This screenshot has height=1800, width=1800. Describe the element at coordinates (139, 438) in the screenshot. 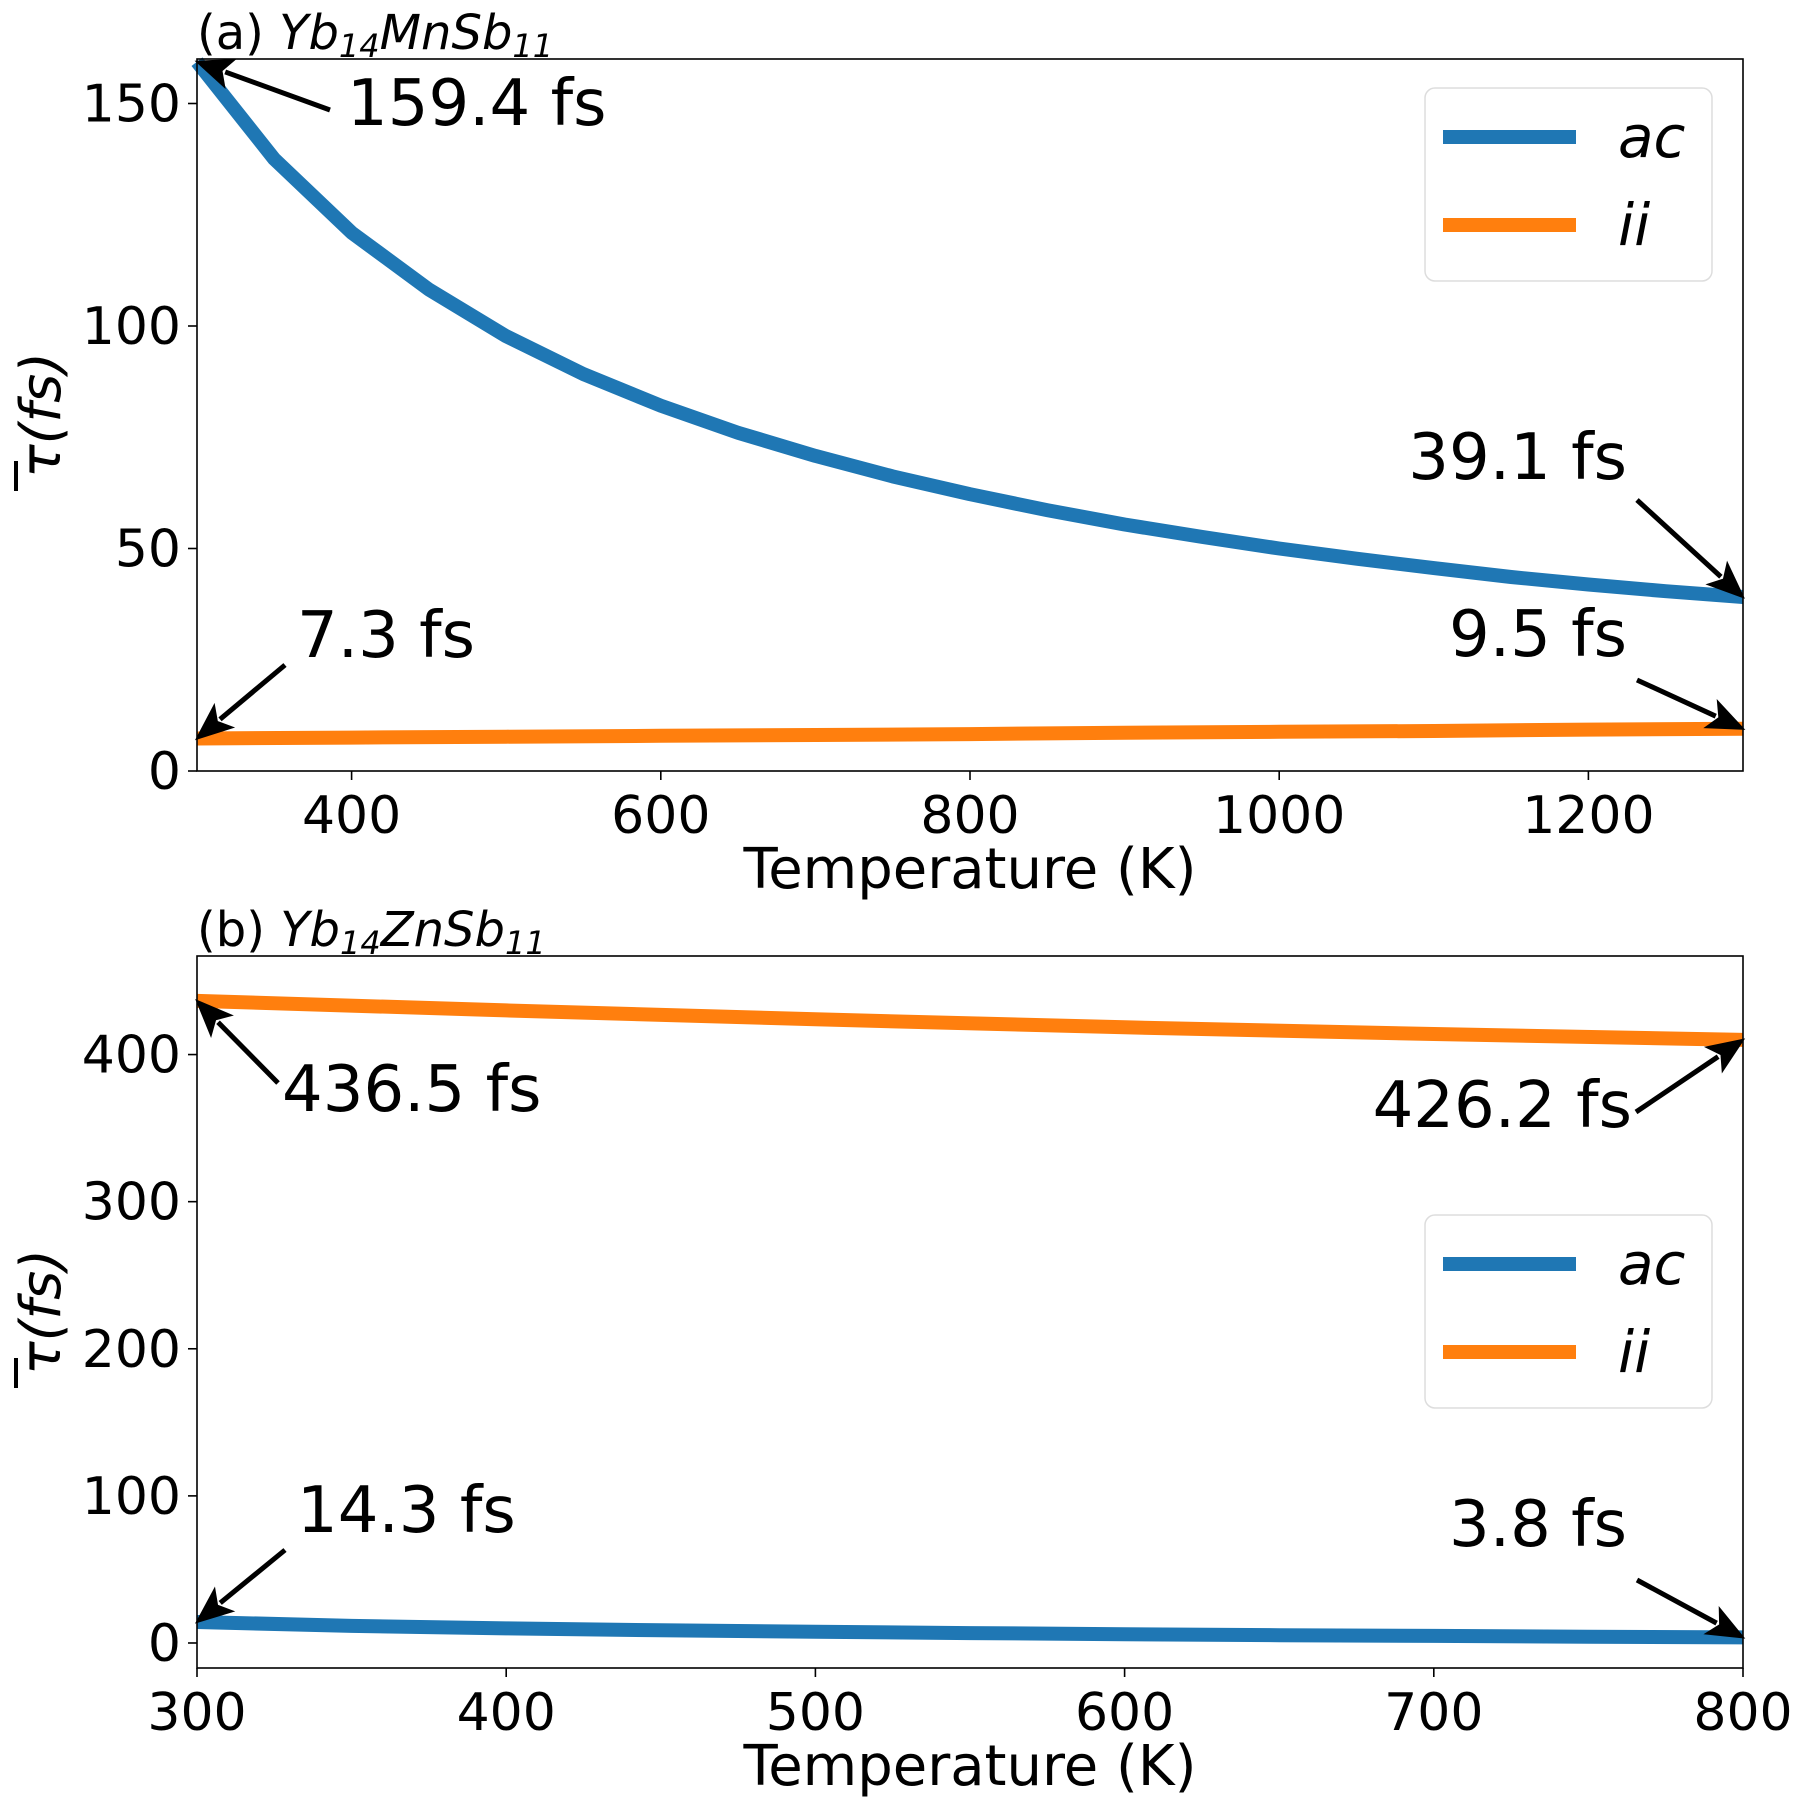

I see `panel-a-y-ticks: 0 50 100 150` at that location.